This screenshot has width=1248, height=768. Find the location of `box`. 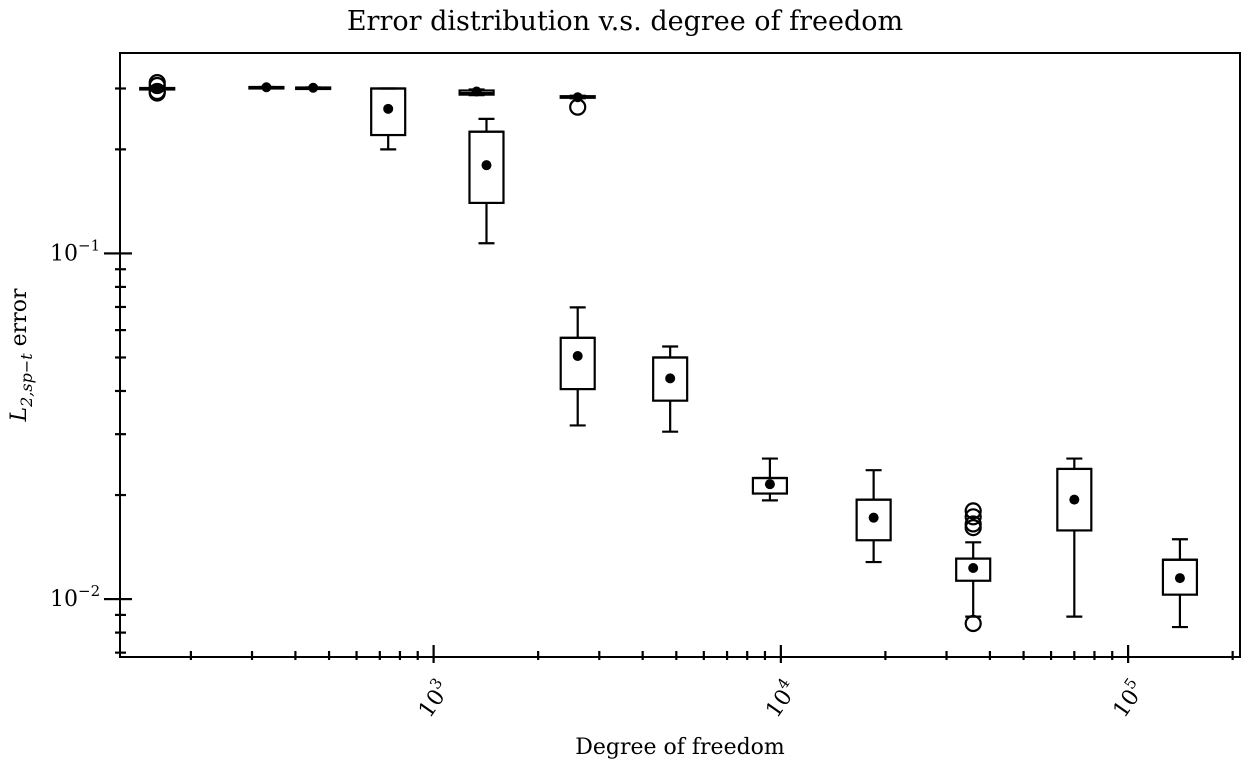

box is located at coordinates (577, 363).